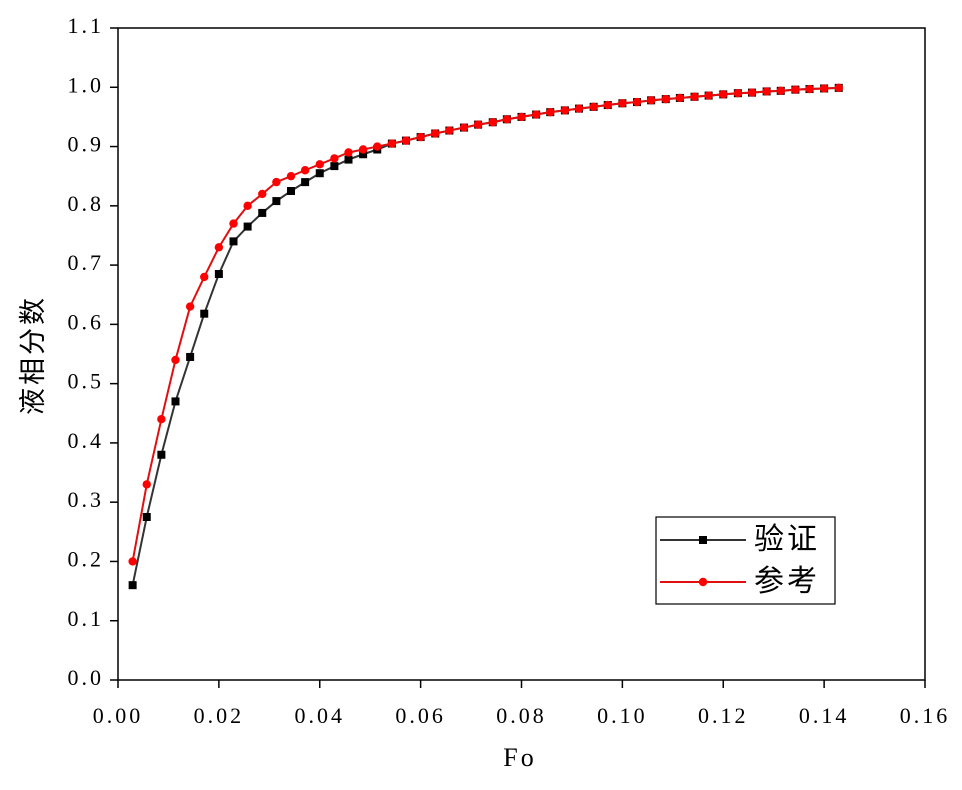  Describe the element at coordinates (86, 203) in the screenshot. I see `y-tick-label: 0.8` at that location.